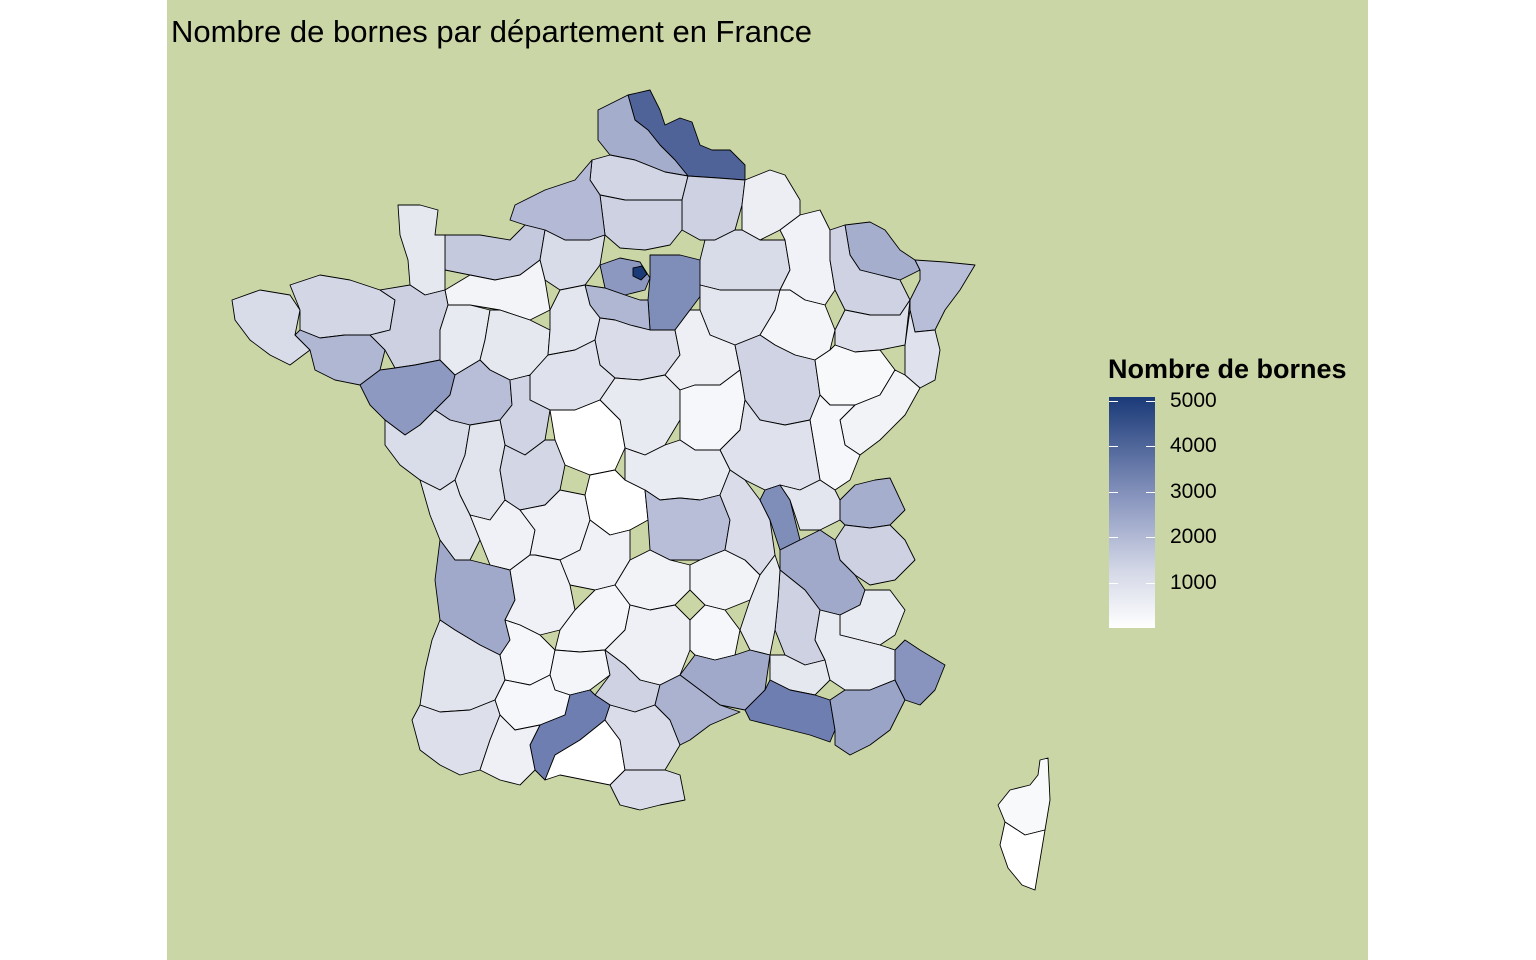  I want to click on legend-tick-5000-l, so click(1113, 401).